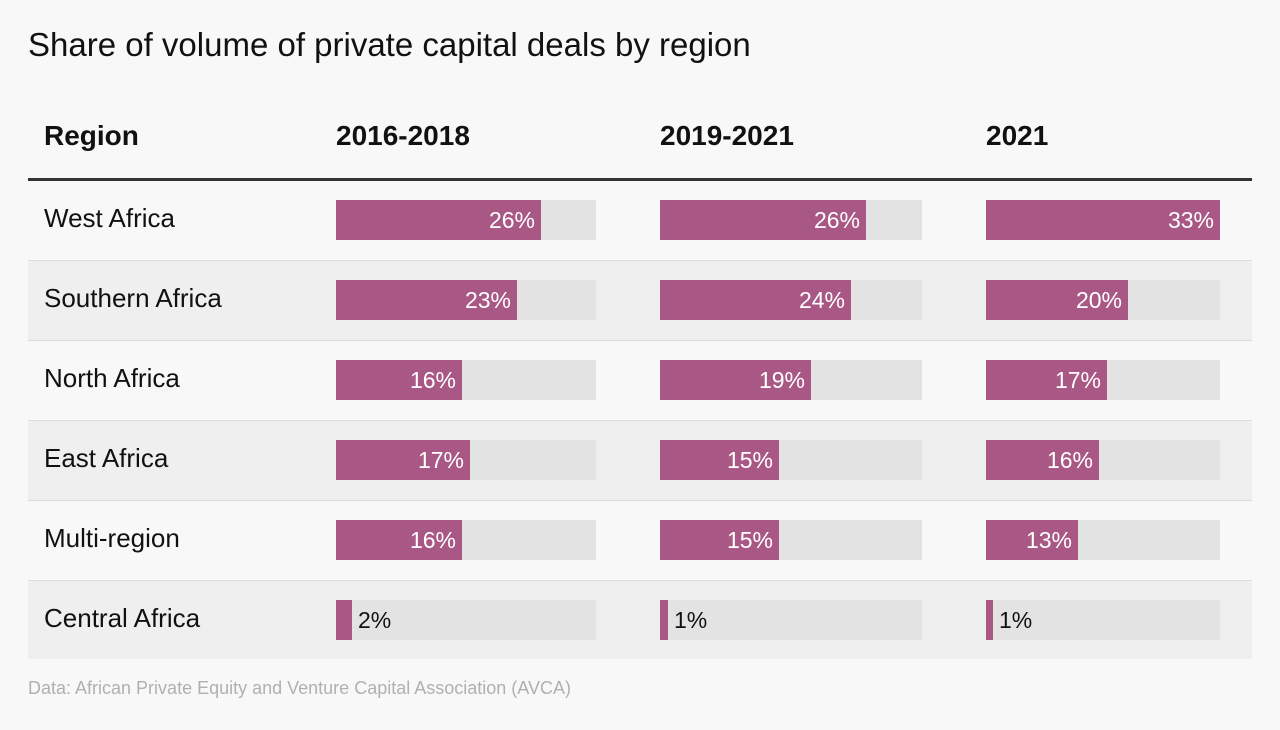  Describe the element at coordinates (1048, 540) in the screenshot. I see `value-label: 13%` at that location.